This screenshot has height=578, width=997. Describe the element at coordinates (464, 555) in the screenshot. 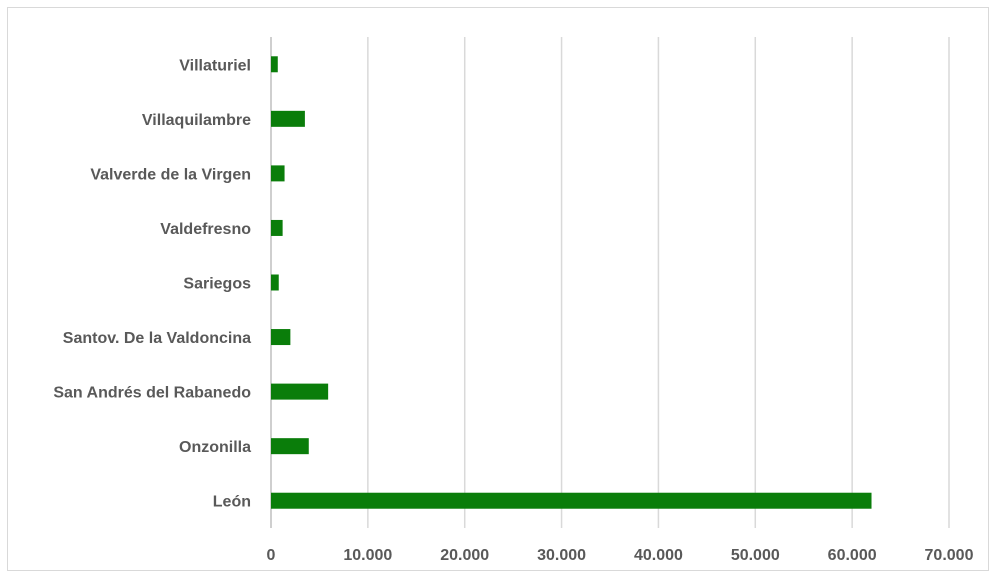

I see `x-tick-label: 20.000` at that location.